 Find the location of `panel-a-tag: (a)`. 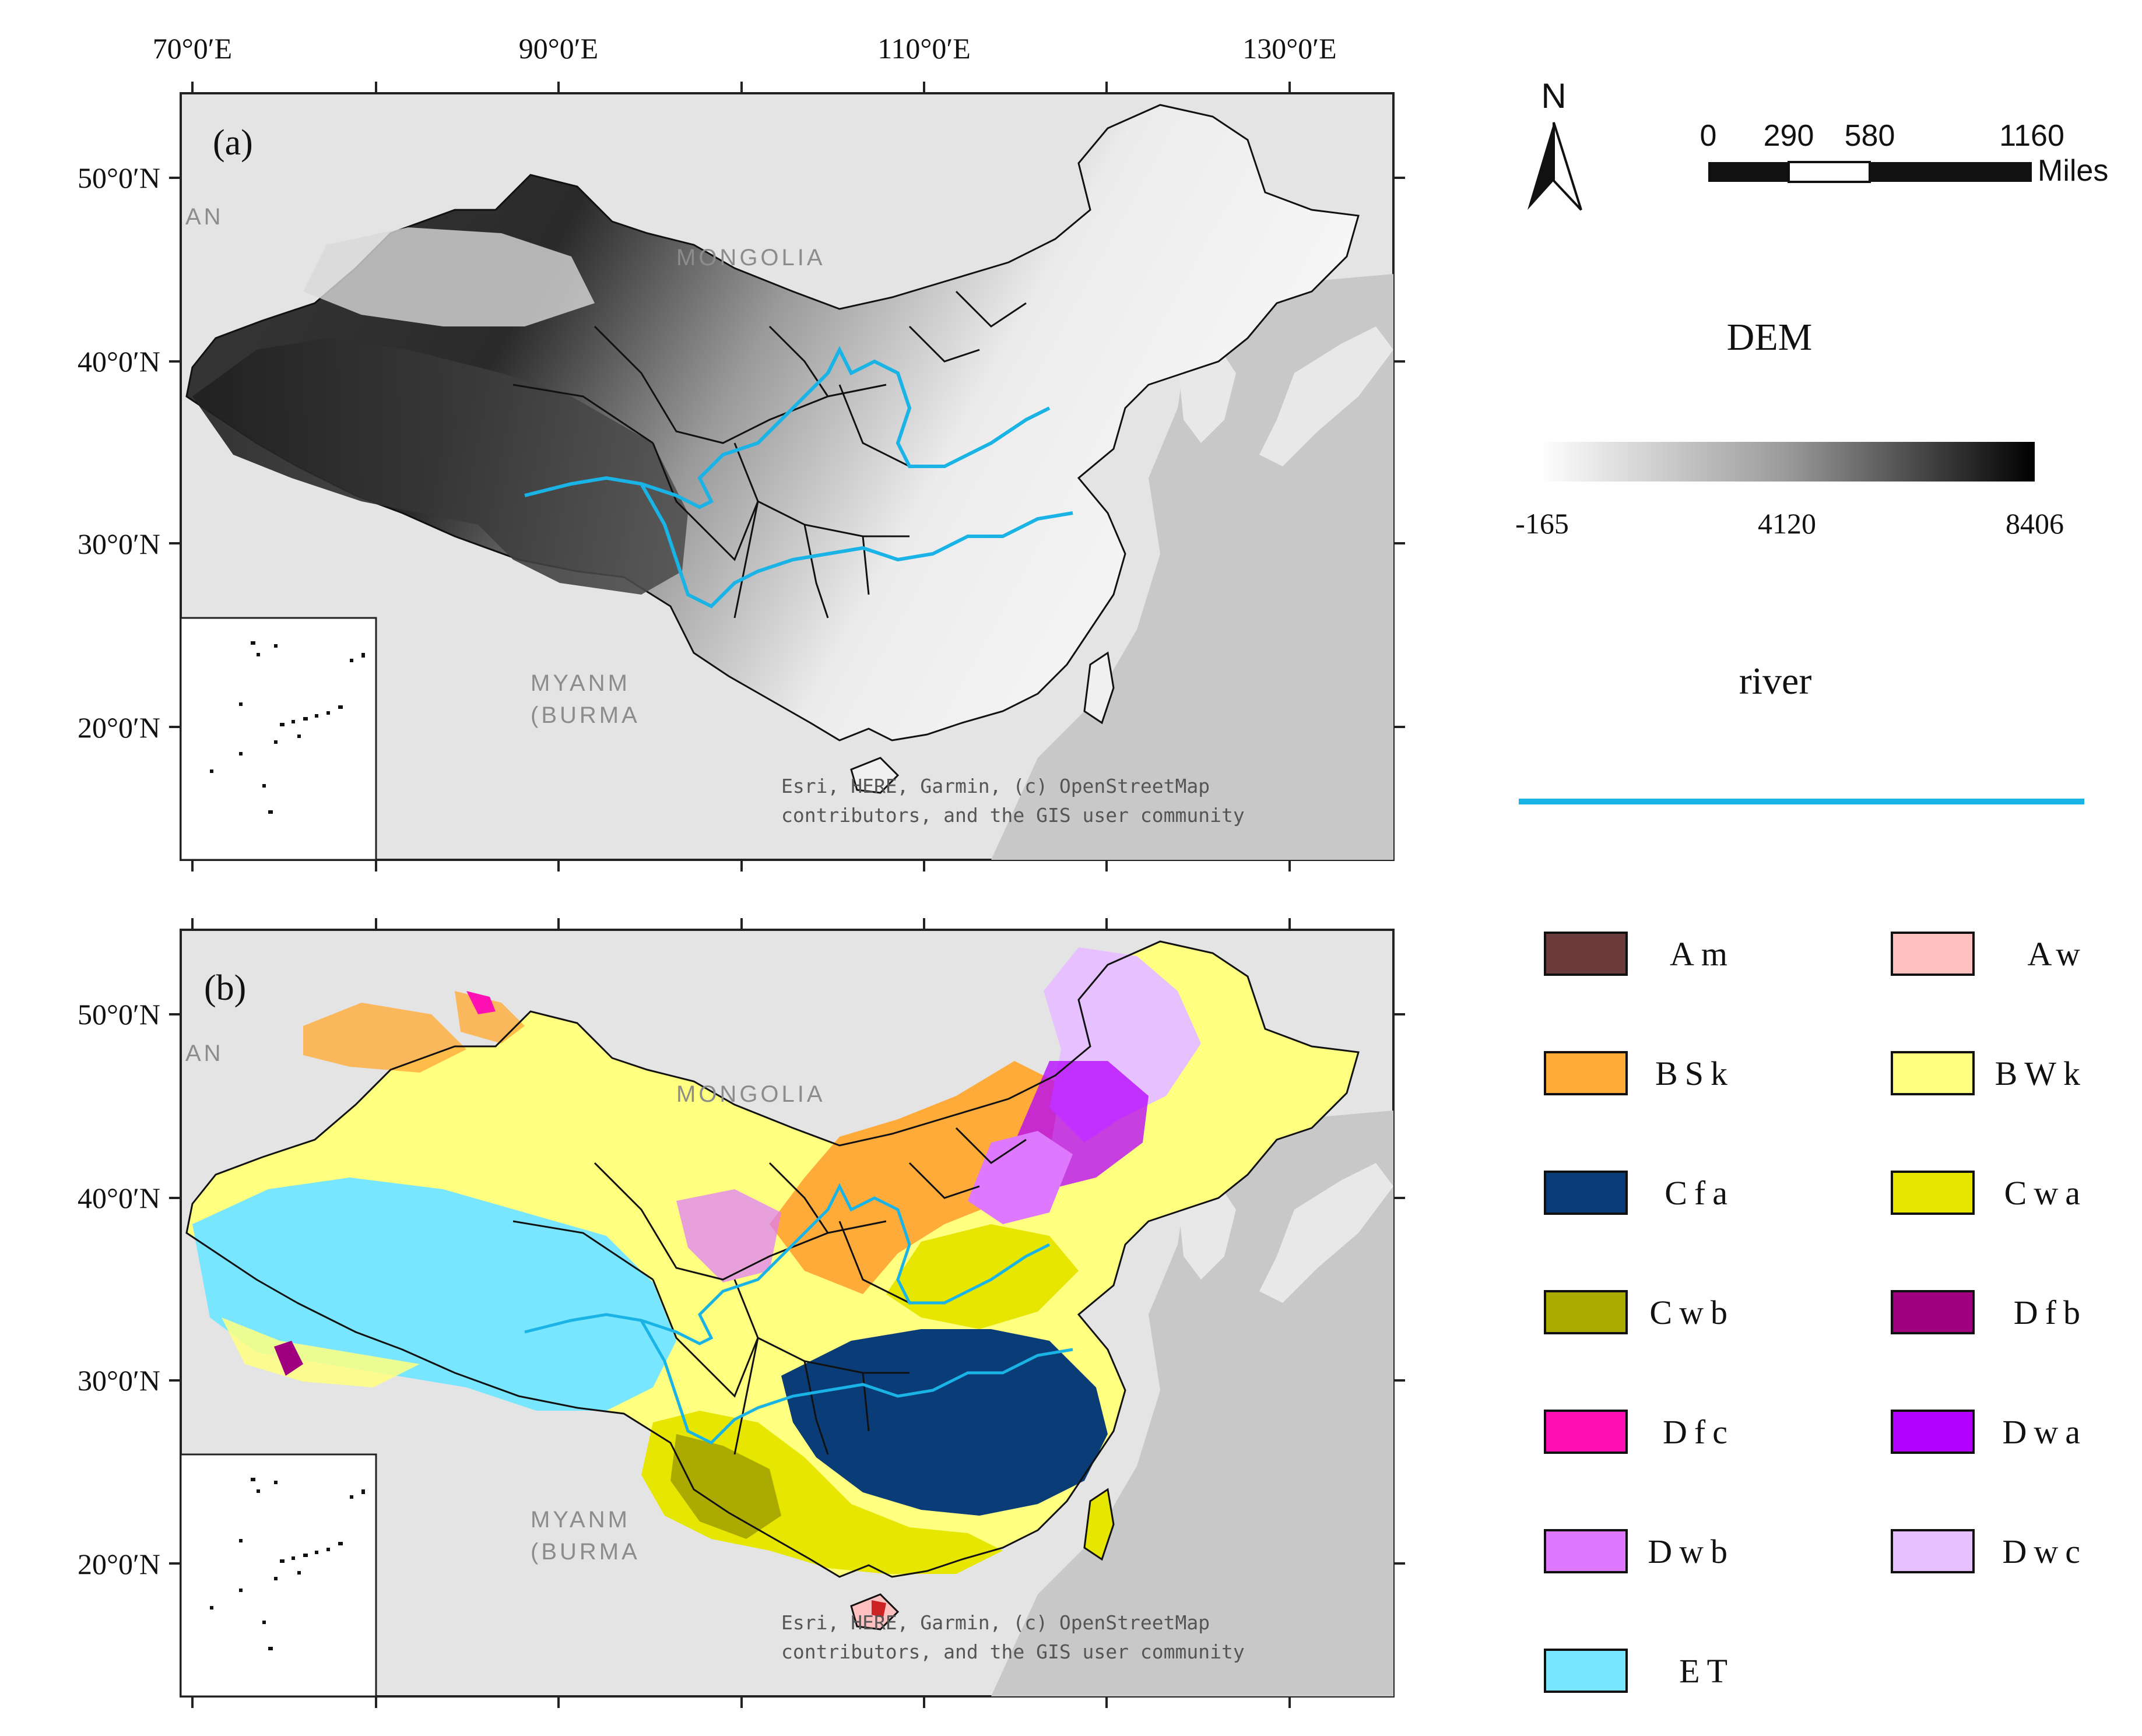

panel-a-tag: (a) is located at coordinates (233, 143).